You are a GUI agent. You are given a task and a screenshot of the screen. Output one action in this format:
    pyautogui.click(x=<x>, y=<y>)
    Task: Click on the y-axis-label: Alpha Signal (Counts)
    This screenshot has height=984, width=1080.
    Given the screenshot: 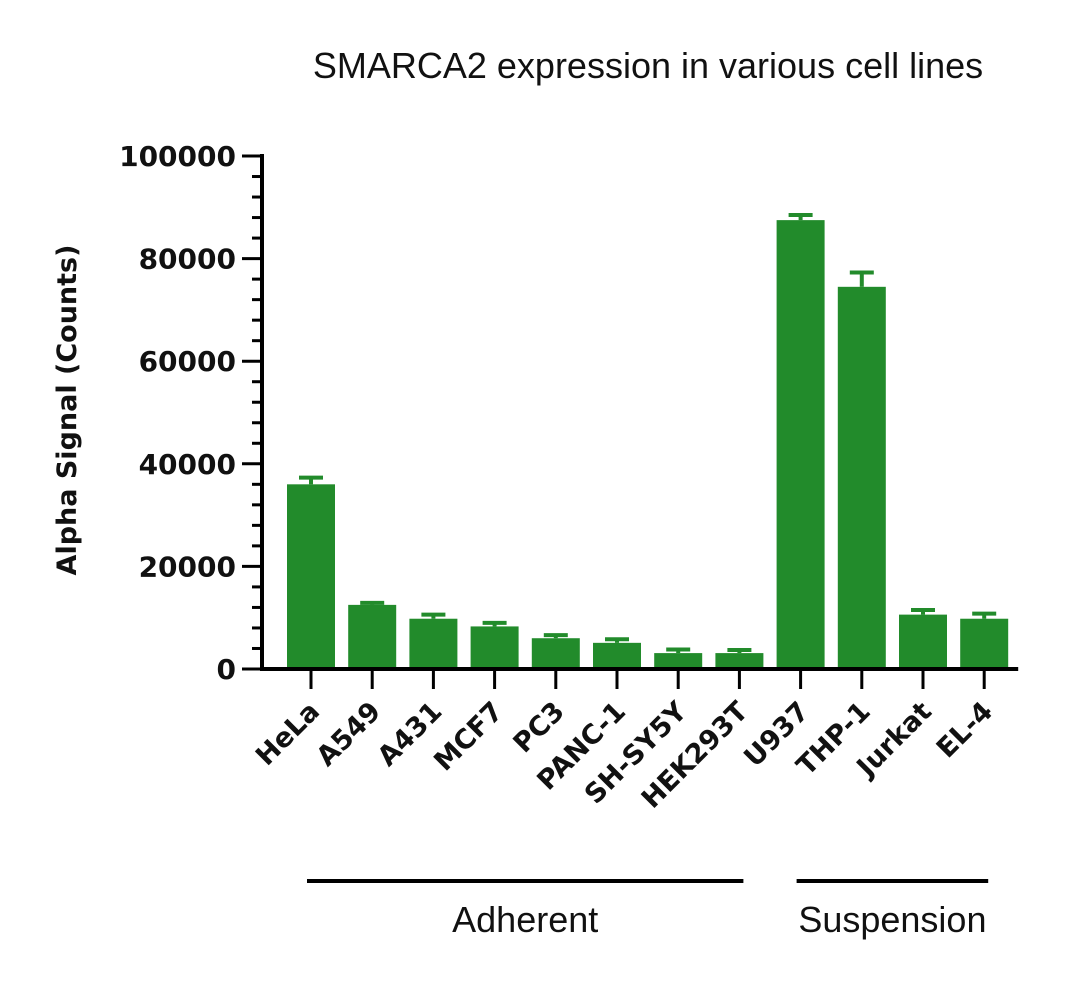 What is the action you would take?
    pyautogui.click(x=67, y=410)
    